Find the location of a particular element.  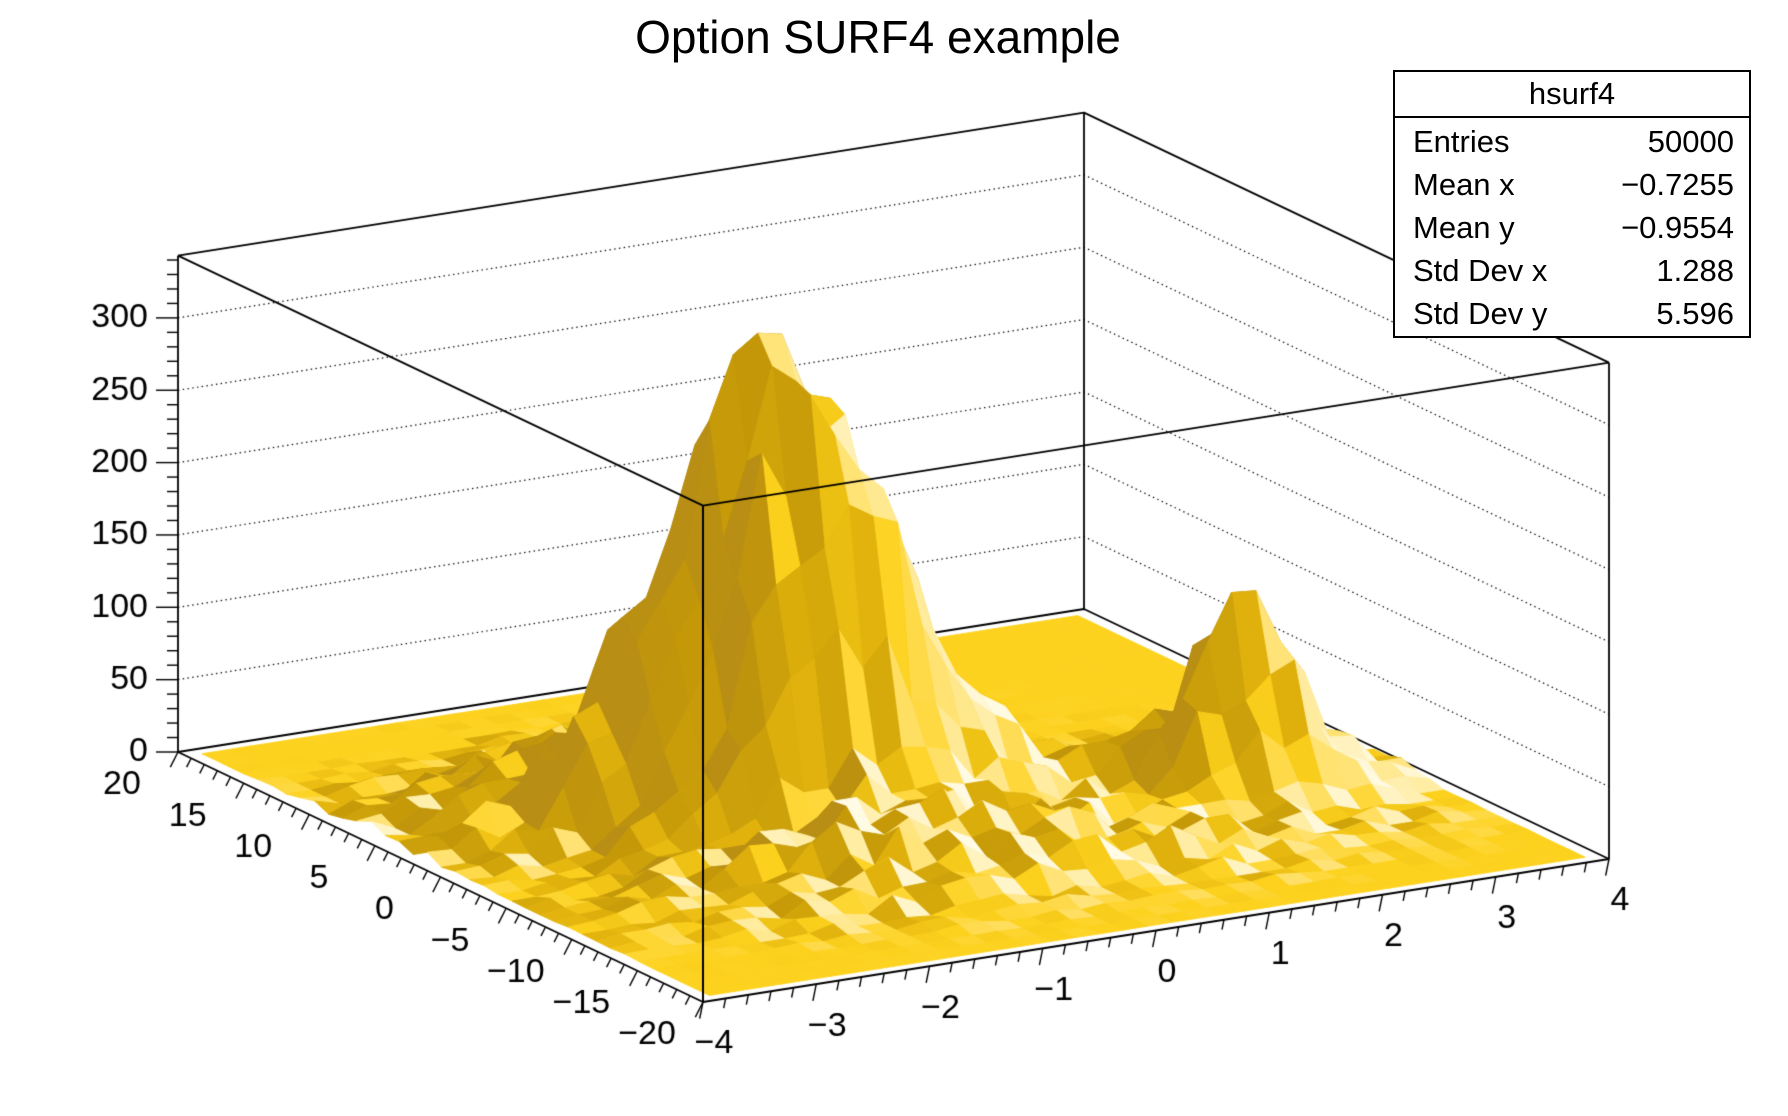

stats-row: Mean x −0.7255 is located at coordinates (1573, 184).